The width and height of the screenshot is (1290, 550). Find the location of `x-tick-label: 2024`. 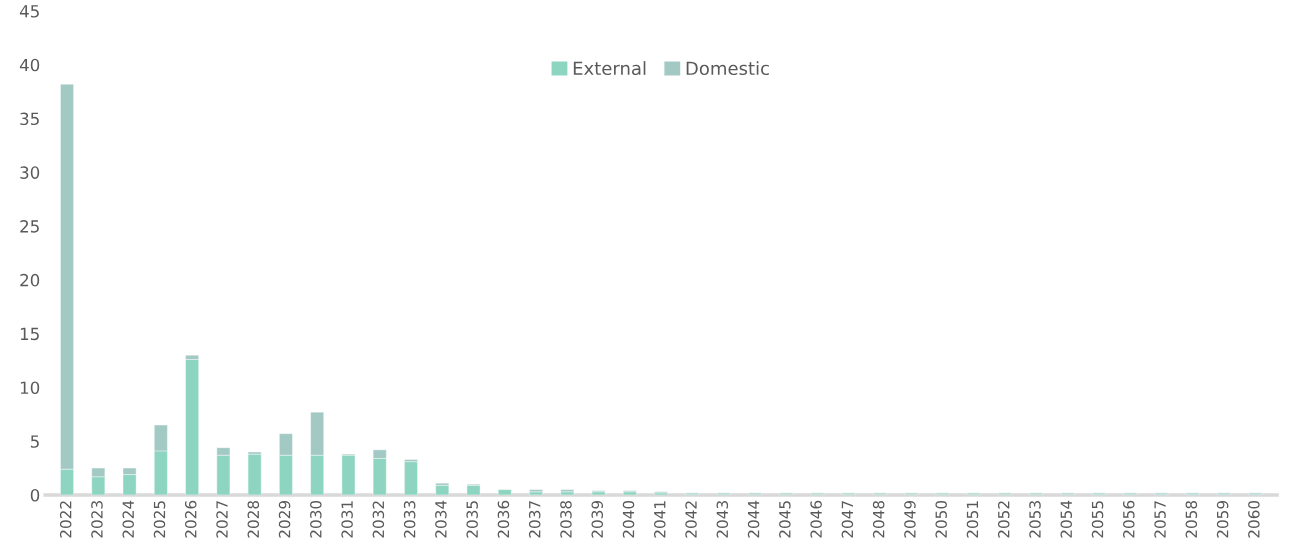

x-tick-label: 2024 is located at coordinates (128, 519).